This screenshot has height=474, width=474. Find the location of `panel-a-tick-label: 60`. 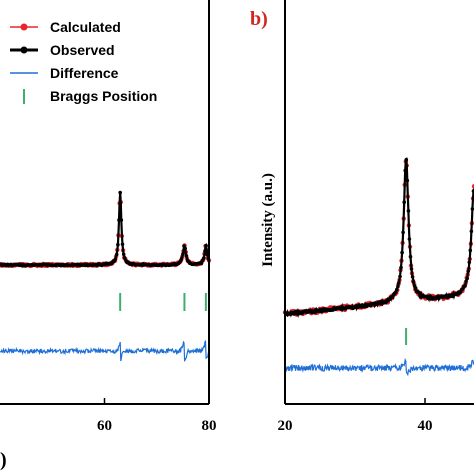

panel-a-tick-label: 60 is located at coordinates (104, 426).